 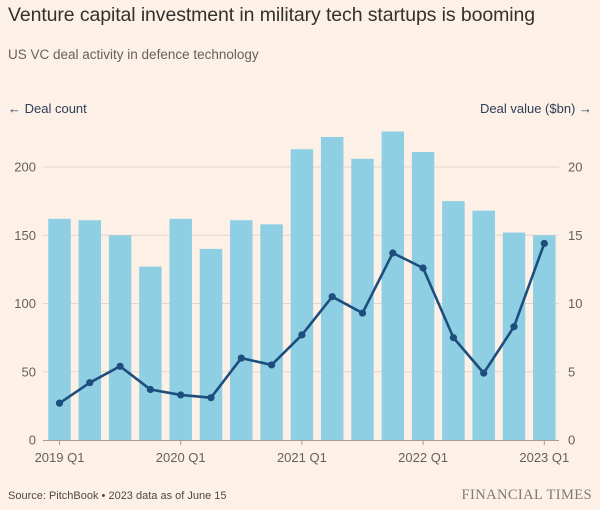 I want to click on x-tick-label: 2023 Q1, so click(x=544, y=457).